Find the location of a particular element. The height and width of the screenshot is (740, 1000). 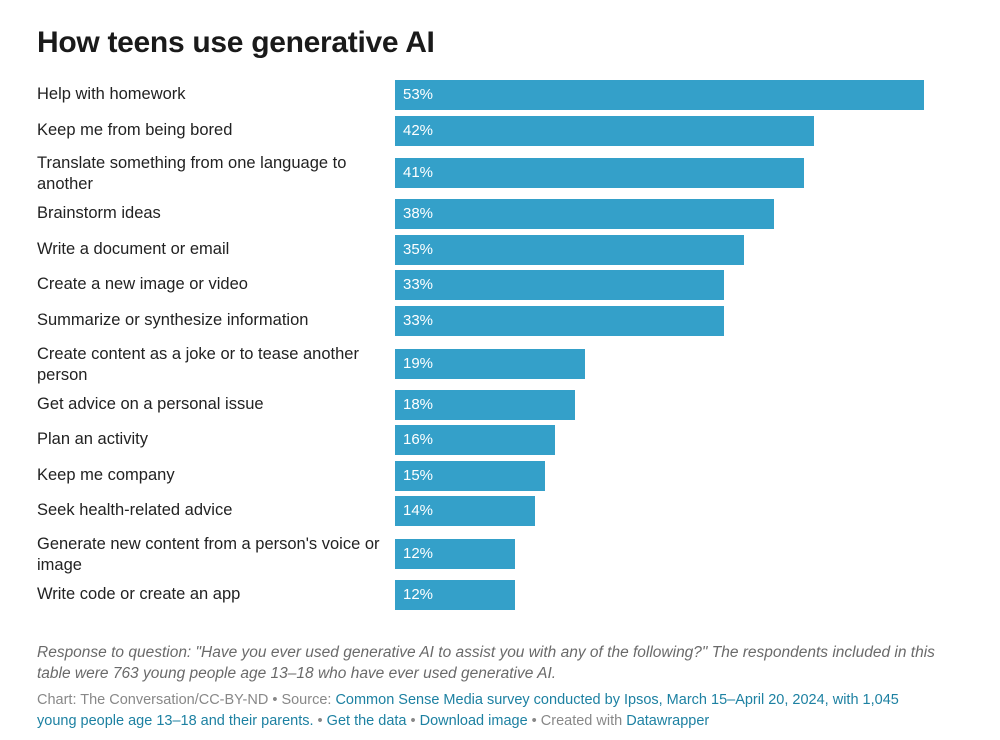

bar-value-label: 35% is located at coordinates (418, 249).